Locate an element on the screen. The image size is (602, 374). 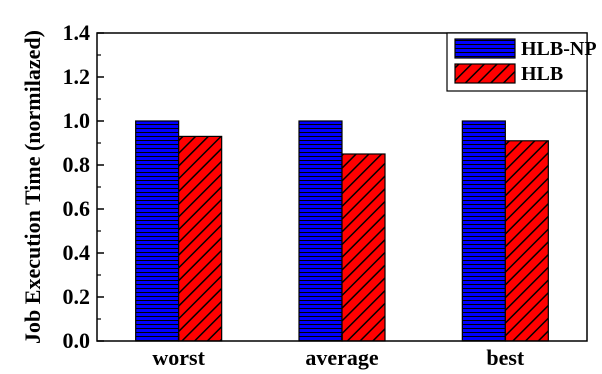
x-tick-label-worst: worst is located at coordinates (178, 357).